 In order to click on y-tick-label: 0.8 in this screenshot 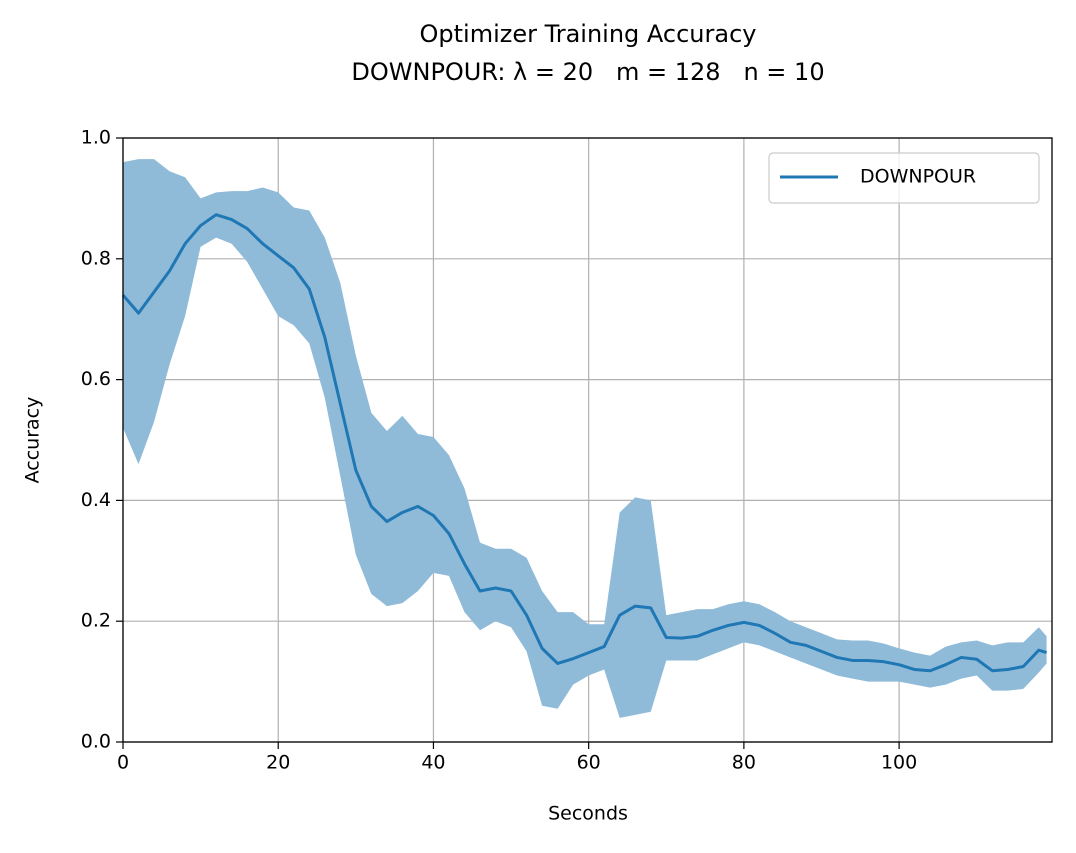, I will do `click(96, 258)`.